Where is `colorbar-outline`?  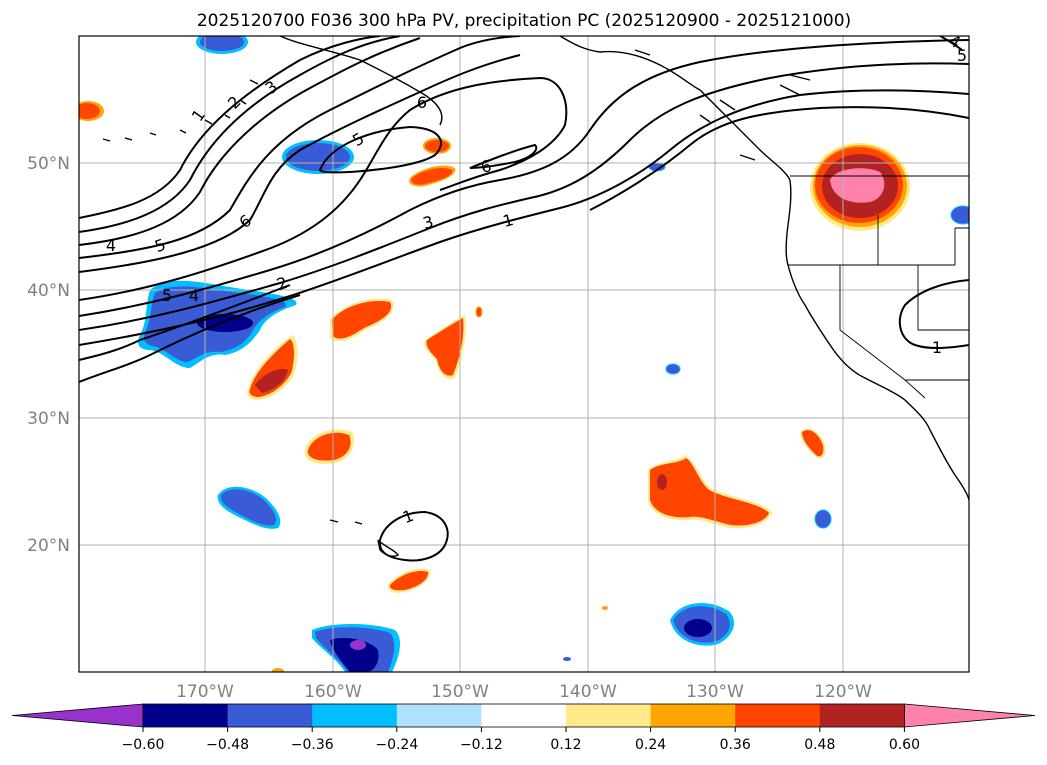 colorbar-outline is located at coordinates (523, 715).